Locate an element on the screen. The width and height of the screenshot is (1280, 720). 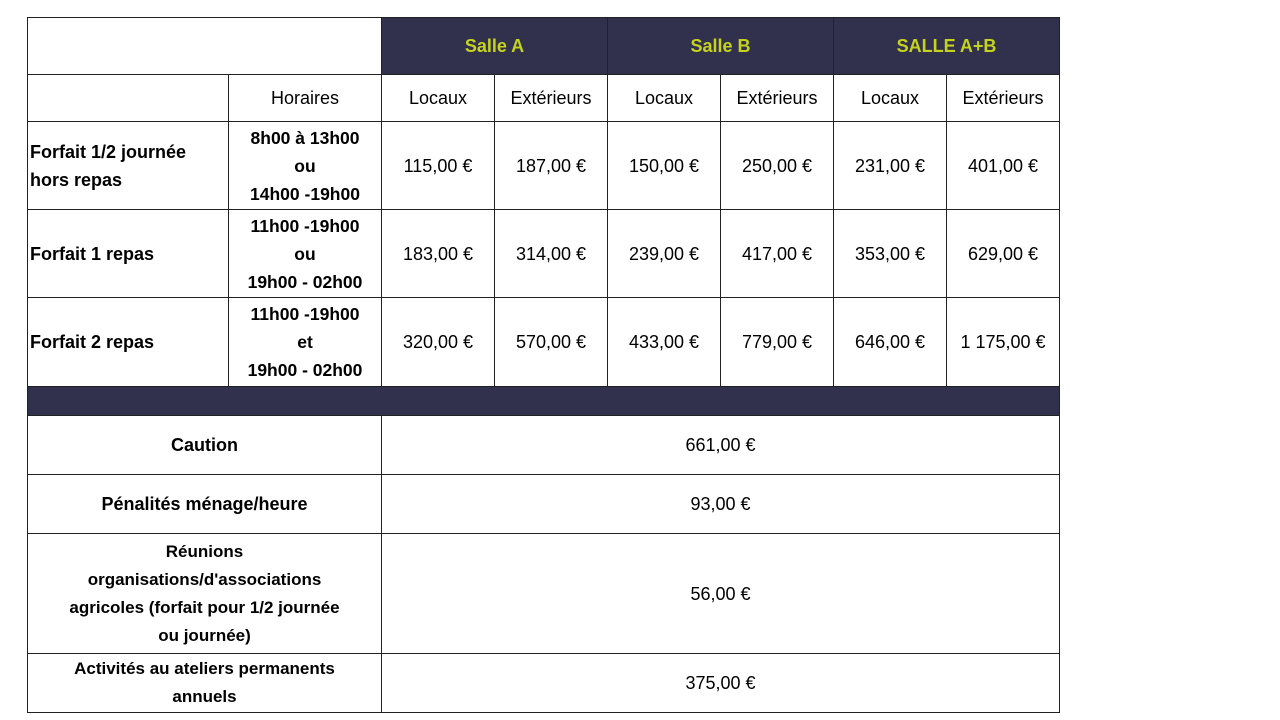
price-cell: 417,00 € is located at coordinates (777, 253).